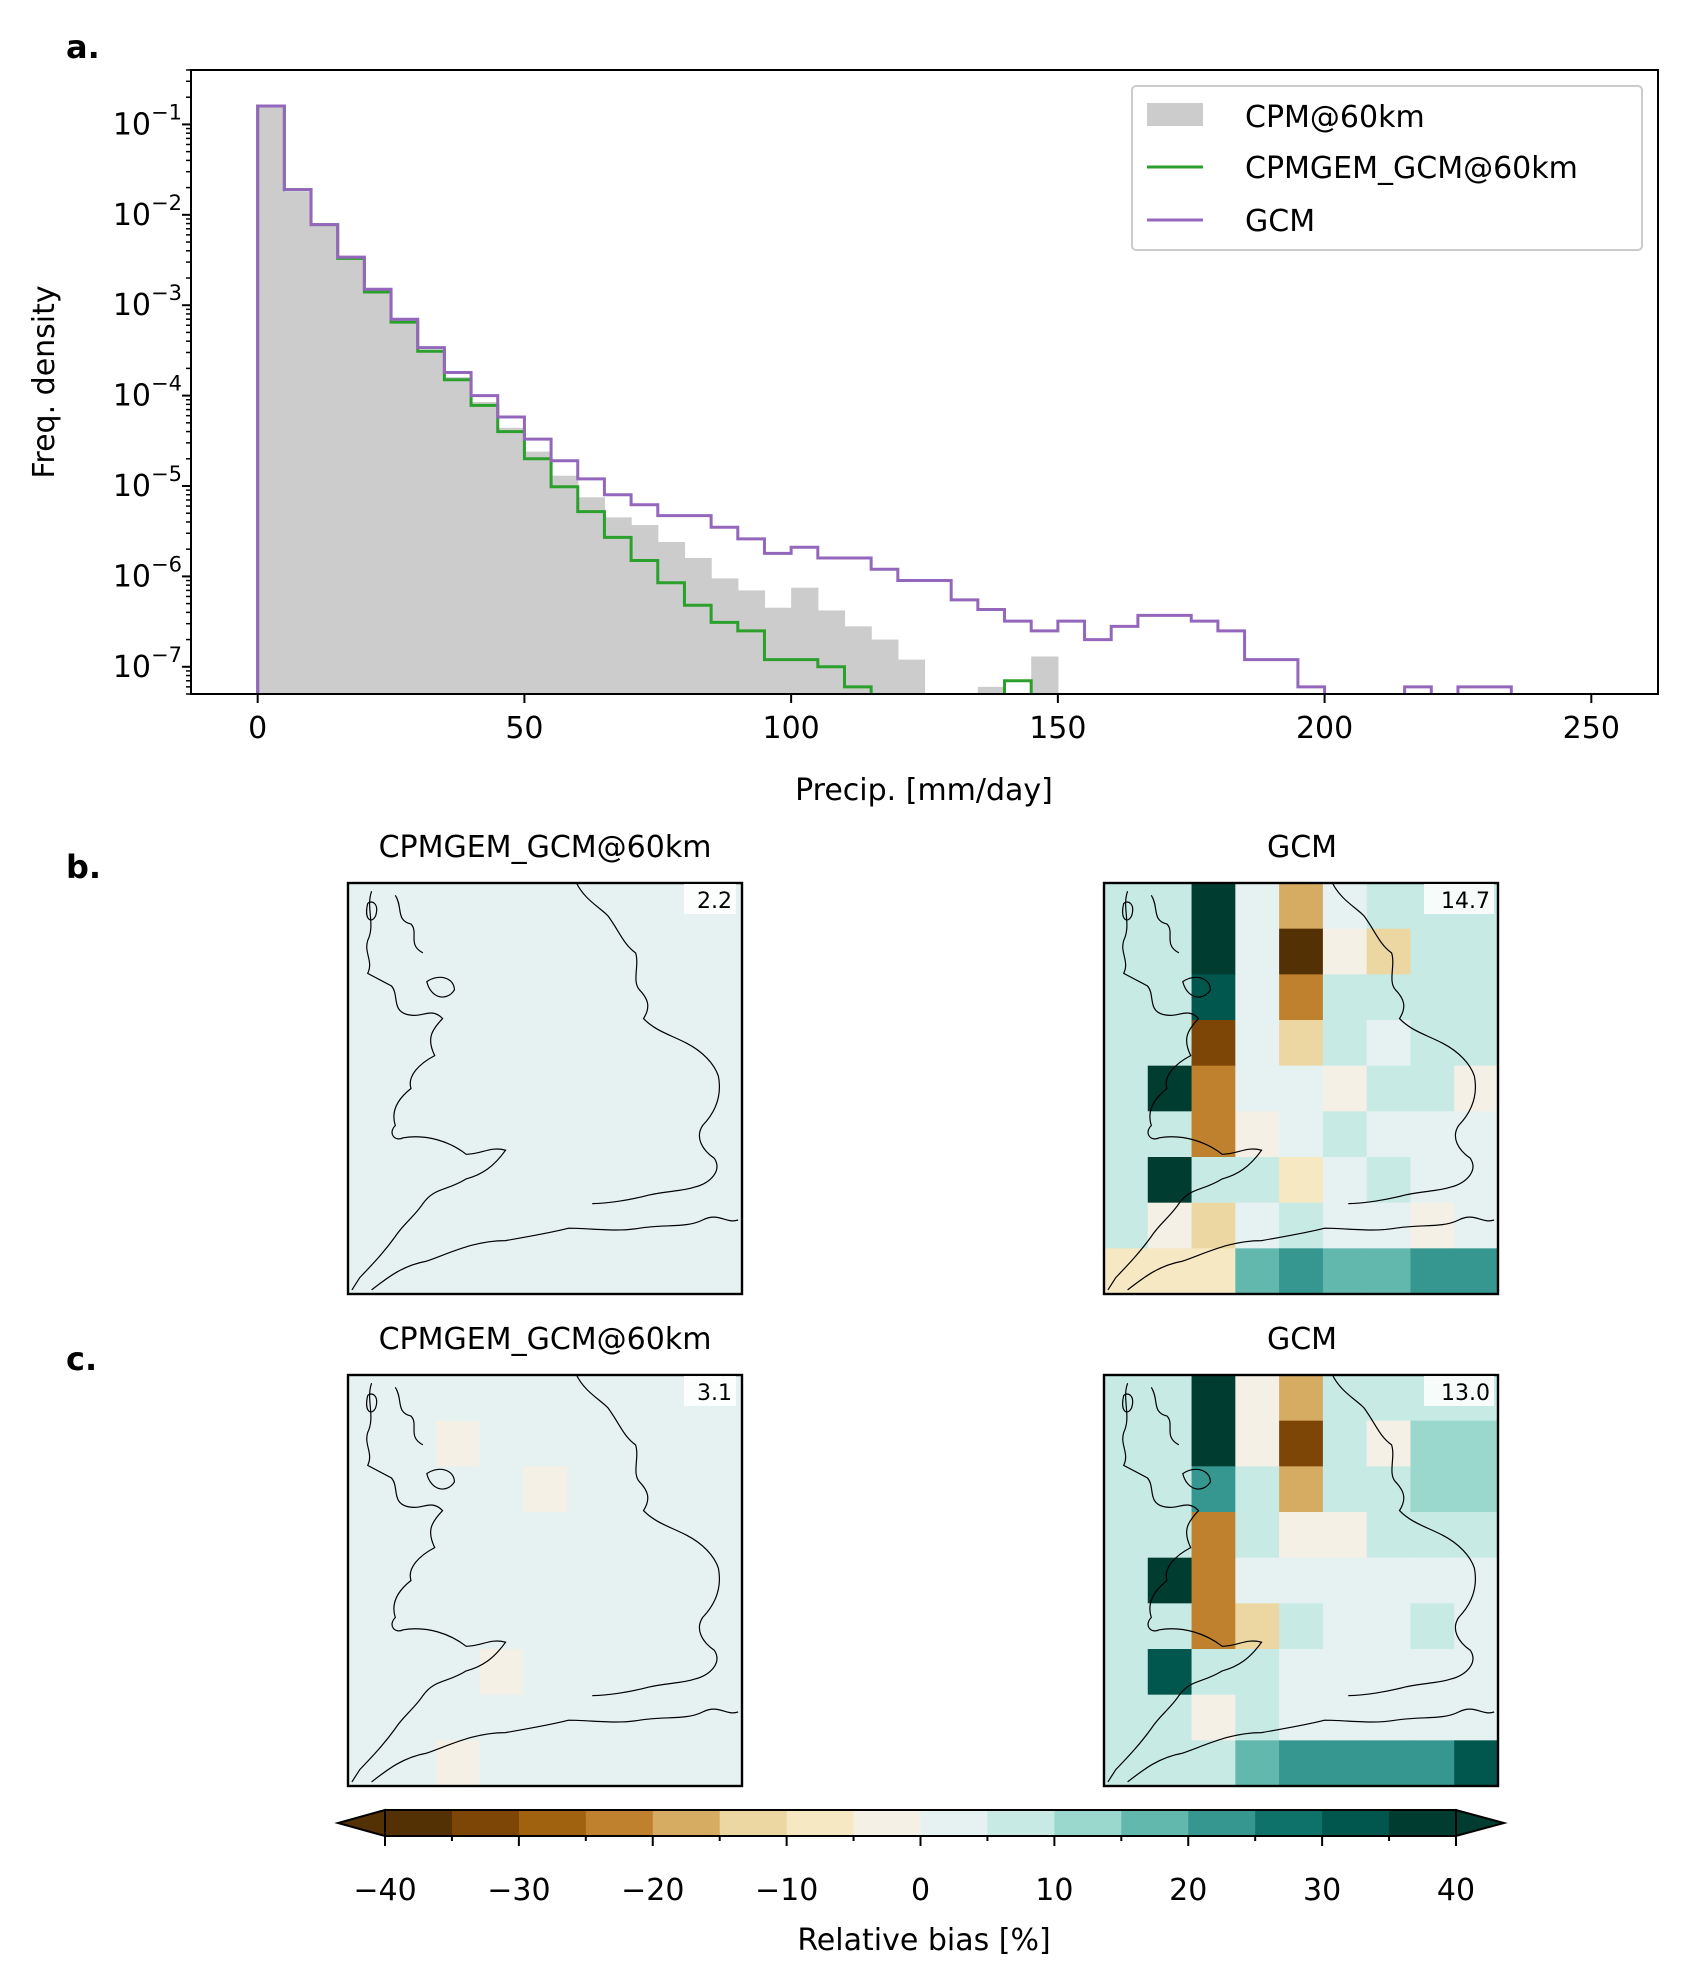 The image size is (1684, 1985). Describe the element at coordinates (44, 381) in the screenshot. I see `y-axis-label: Freq. density` at that location.